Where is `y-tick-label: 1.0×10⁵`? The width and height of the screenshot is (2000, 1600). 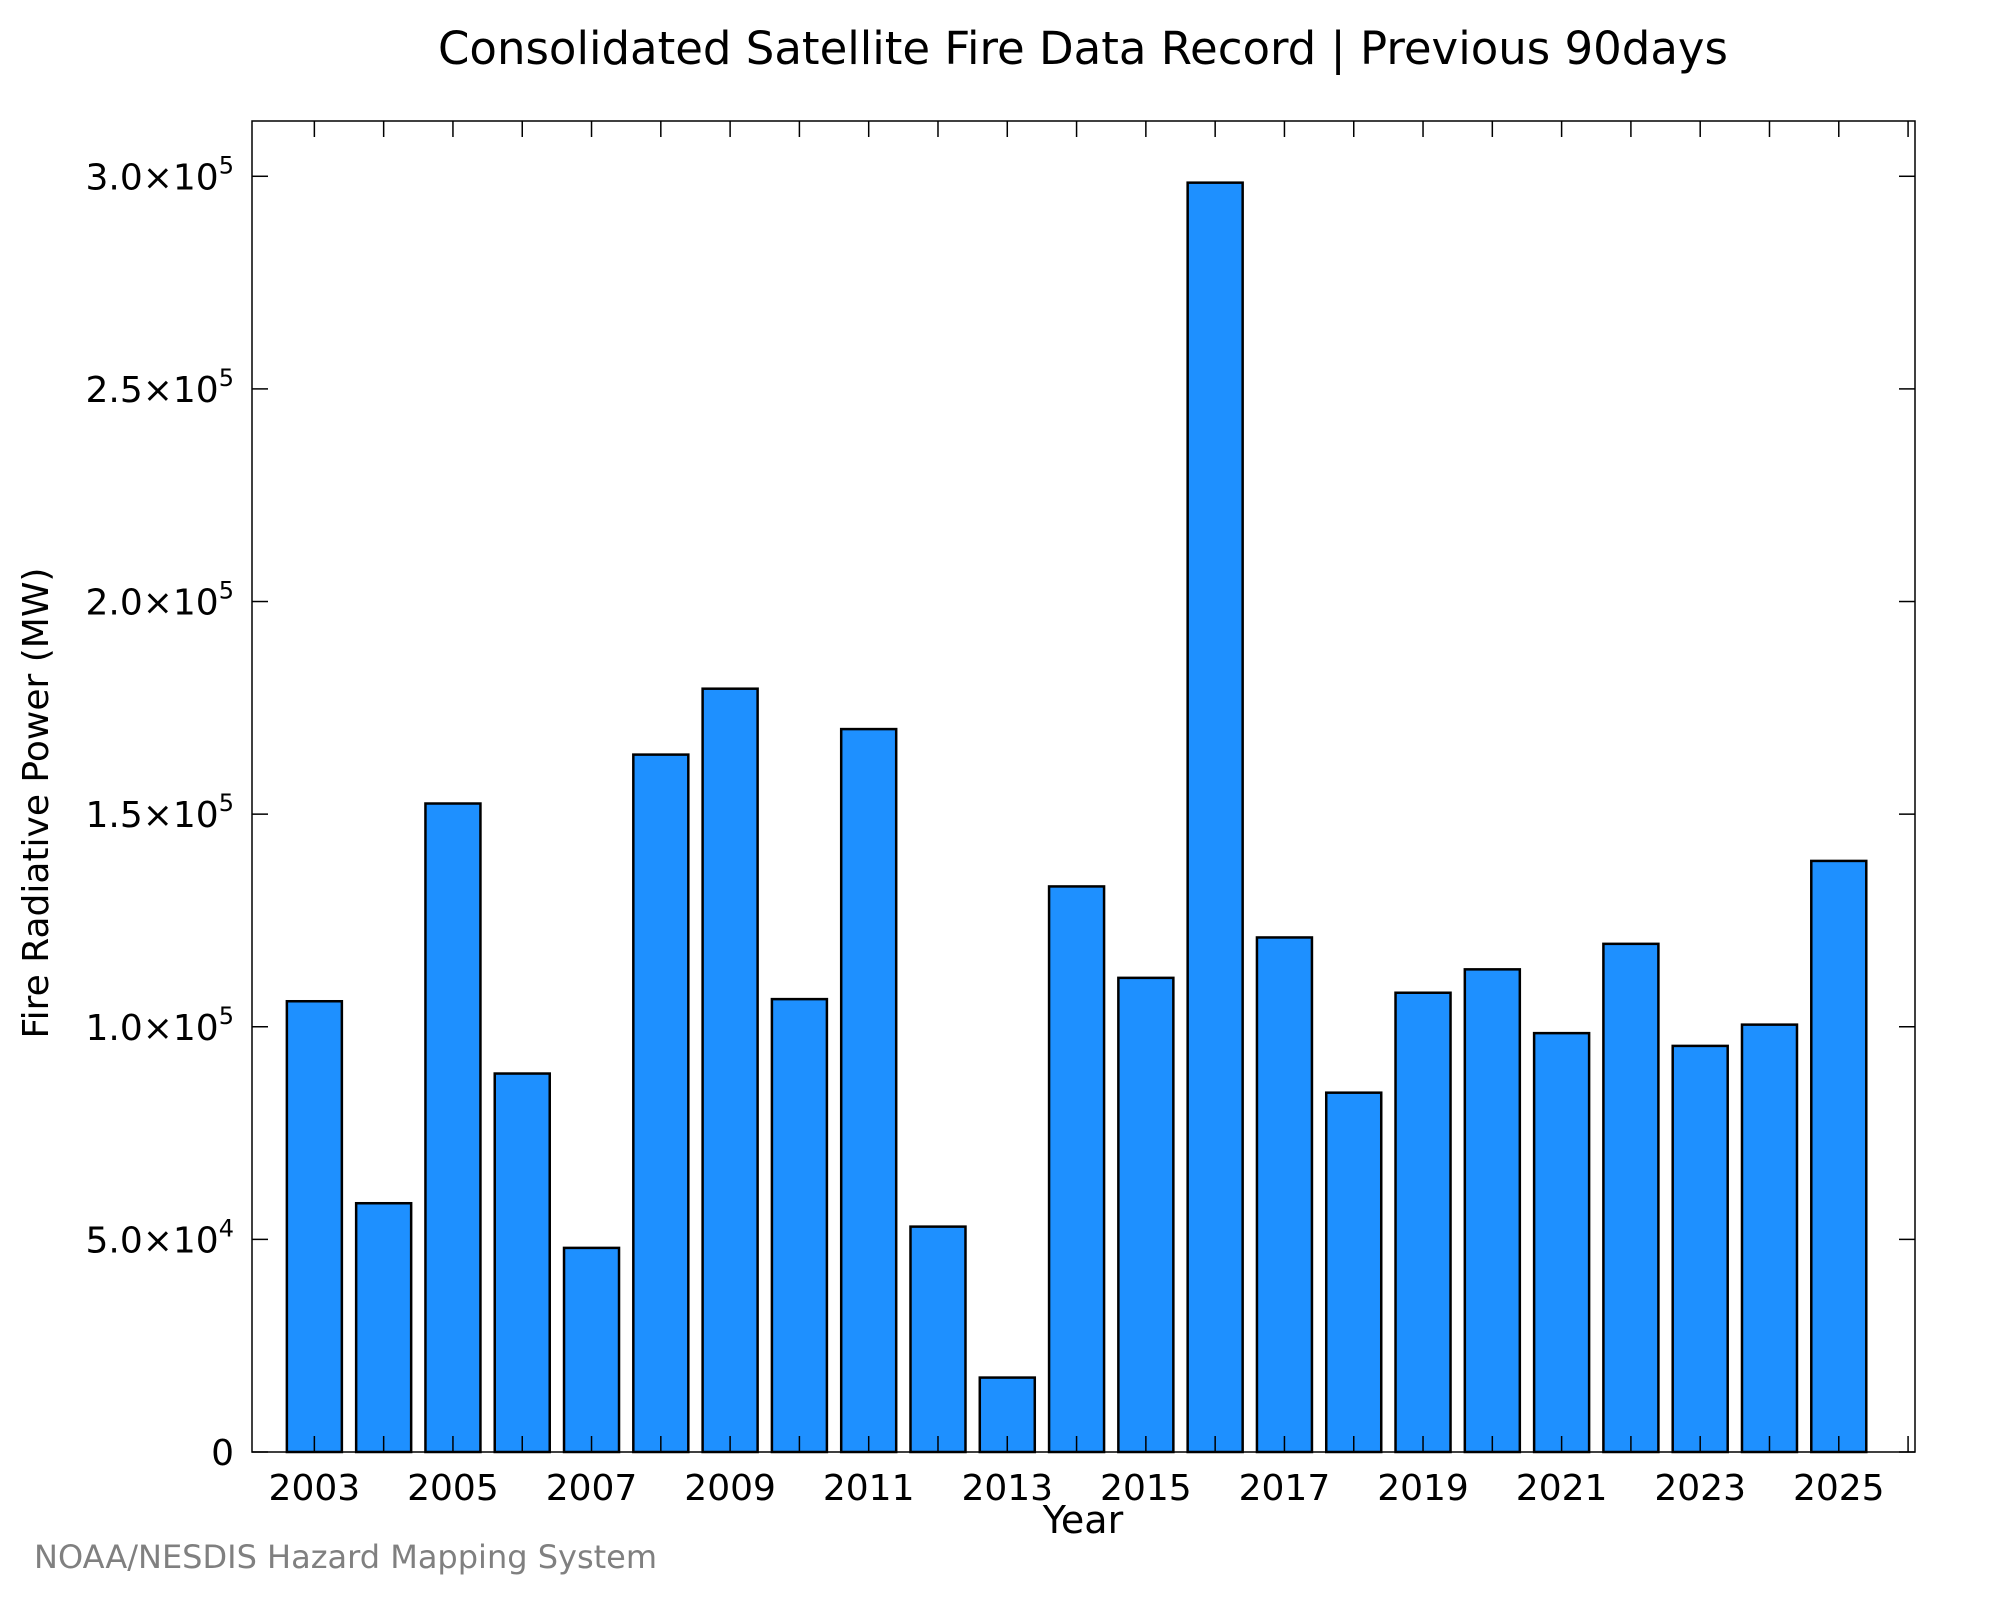
y-tick-label: 1.0×10⁵ is located at coordinates (159, 1025).